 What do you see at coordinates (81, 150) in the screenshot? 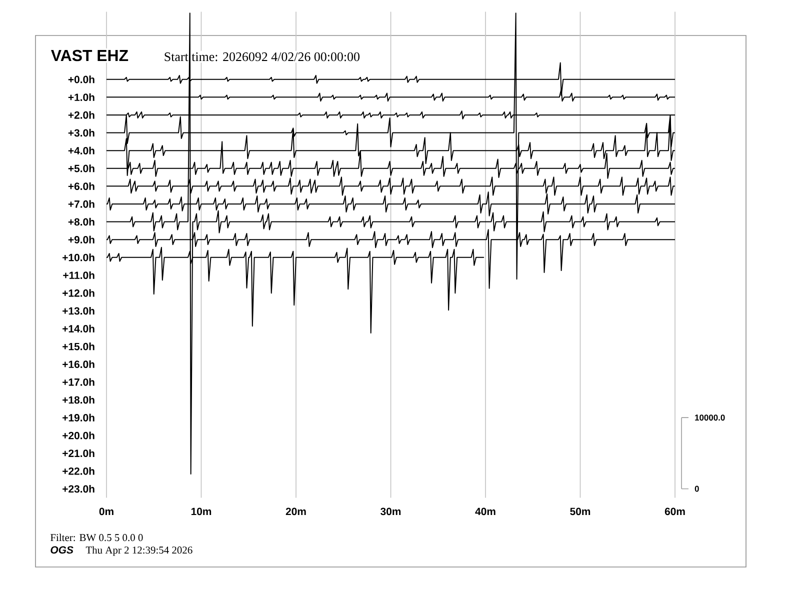
I see `y-tick-label: +4.0h` at bounding box center [81, 150].